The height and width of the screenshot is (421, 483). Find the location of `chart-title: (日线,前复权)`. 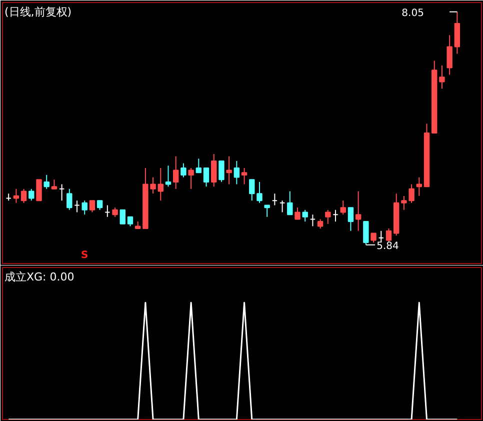

chart-title: (日线,前复权) is located at coordinates (38, 12).